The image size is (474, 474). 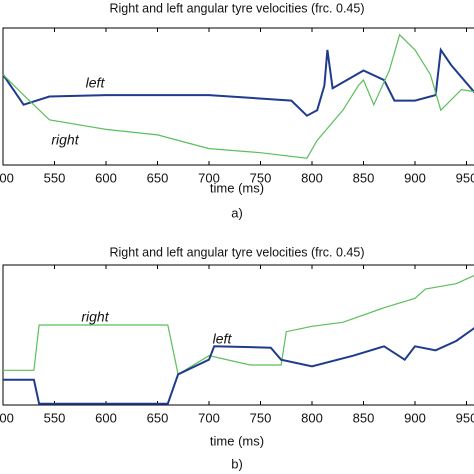 I want to click on series-line, so click(x=238, y=82).